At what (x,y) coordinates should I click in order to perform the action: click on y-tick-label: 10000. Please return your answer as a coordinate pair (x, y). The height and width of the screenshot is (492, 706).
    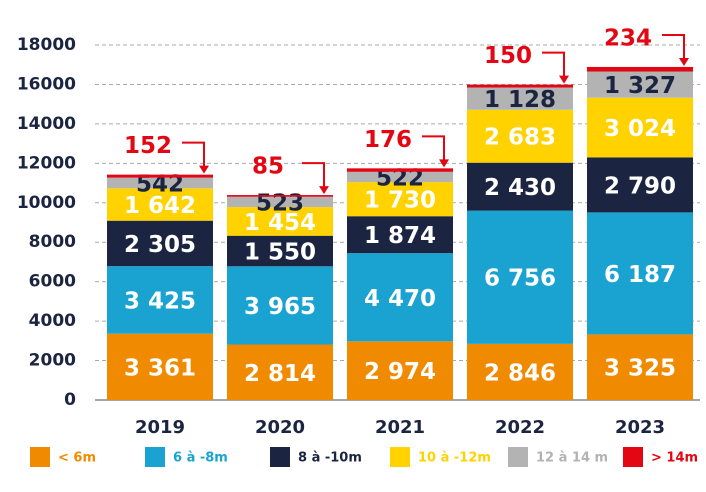
    Looking at the image, I should click on (46, 203).